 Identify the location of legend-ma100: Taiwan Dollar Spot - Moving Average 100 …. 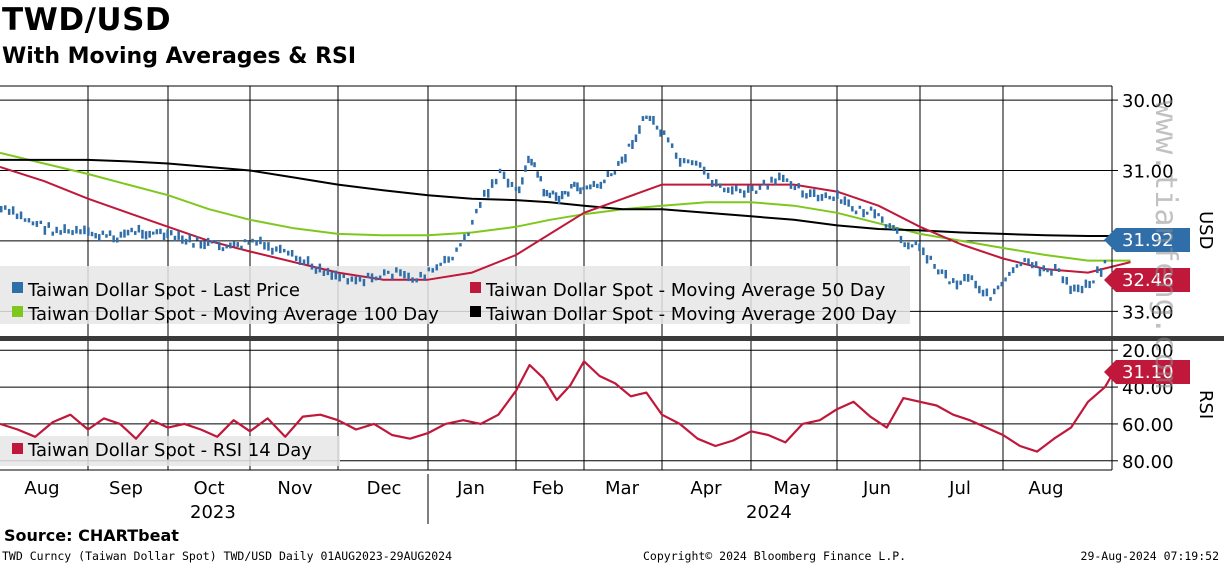
(233, 314).